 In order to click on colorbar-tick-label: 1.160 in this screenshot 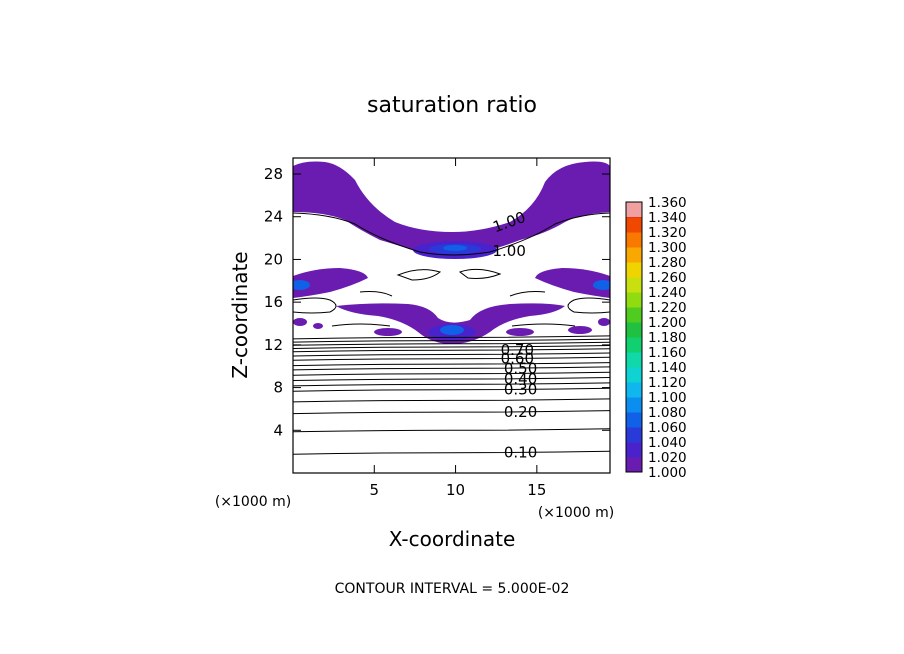, I will do `click(667, 353)`.